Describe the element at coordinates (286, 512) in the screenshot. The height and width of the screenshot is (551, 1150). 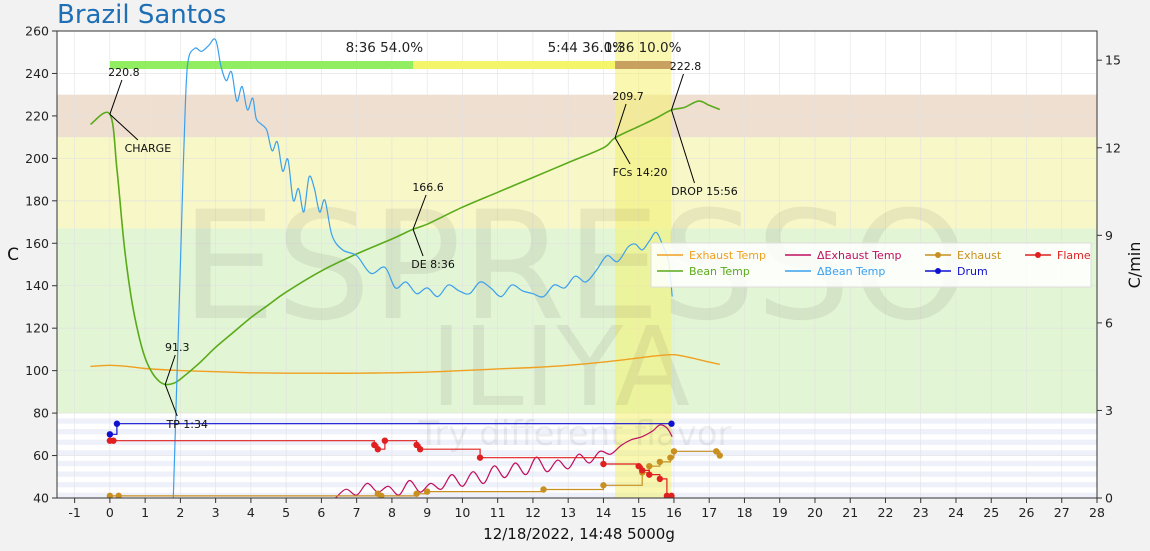
I see `x-tick-label: 5` at that location.